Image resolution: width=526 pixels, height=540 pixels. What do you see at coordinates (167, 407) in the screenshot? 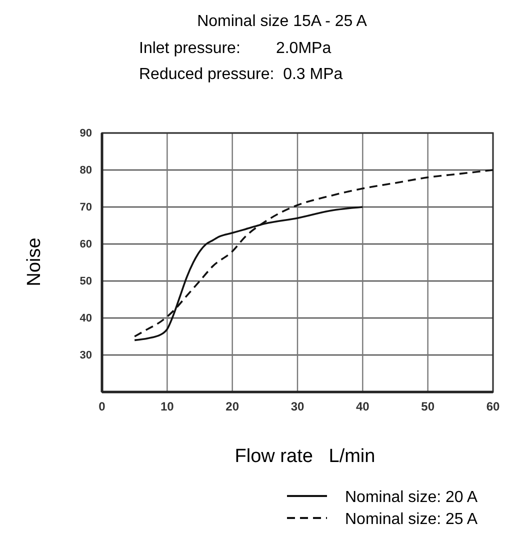
I see `x-tick-label: 10` at bounding box center [167, 407].